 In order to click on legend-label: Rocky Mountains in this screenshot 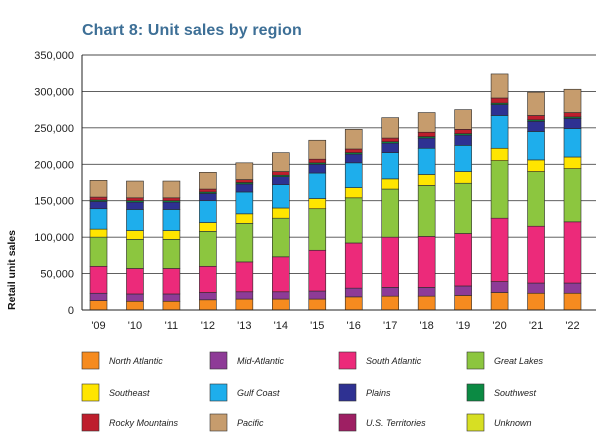, I will do `click(144, 423)`.